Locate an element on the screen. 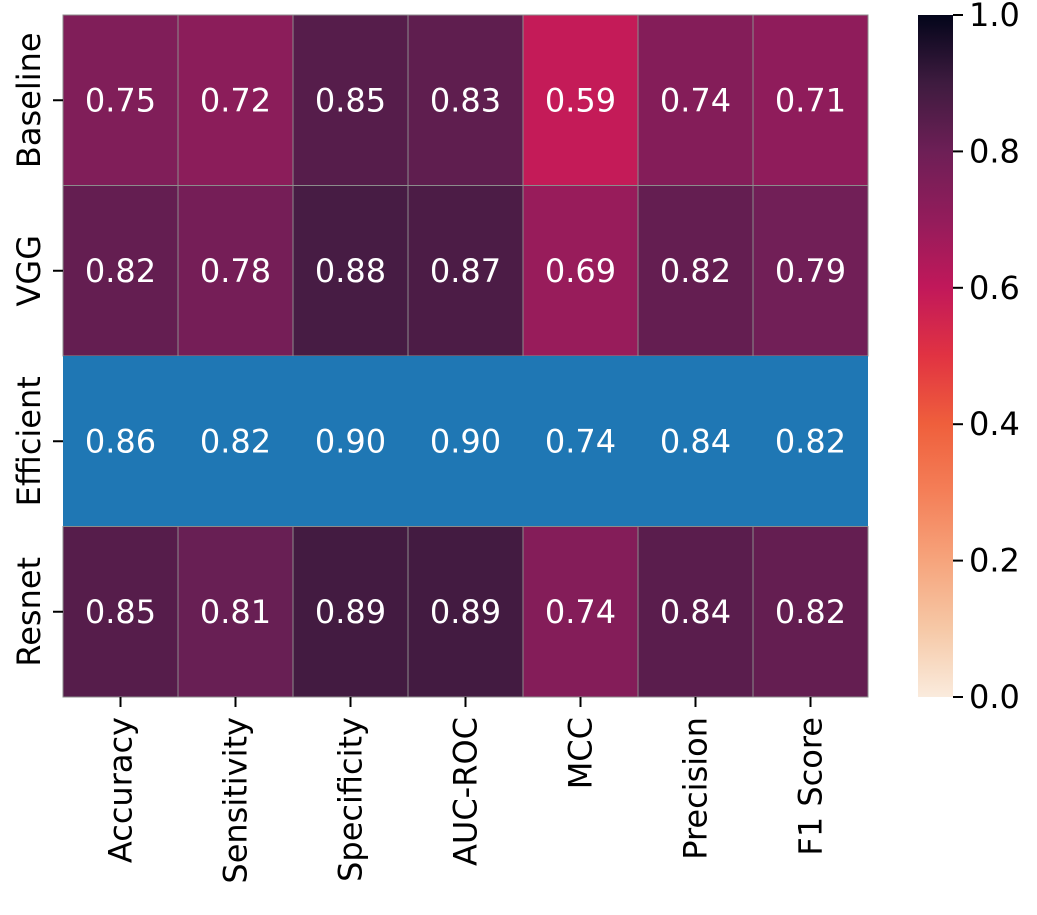 The height and width of the screenshot is (915, 1037). cell-value-label: 0.75 is located at coordinates (120, 100).